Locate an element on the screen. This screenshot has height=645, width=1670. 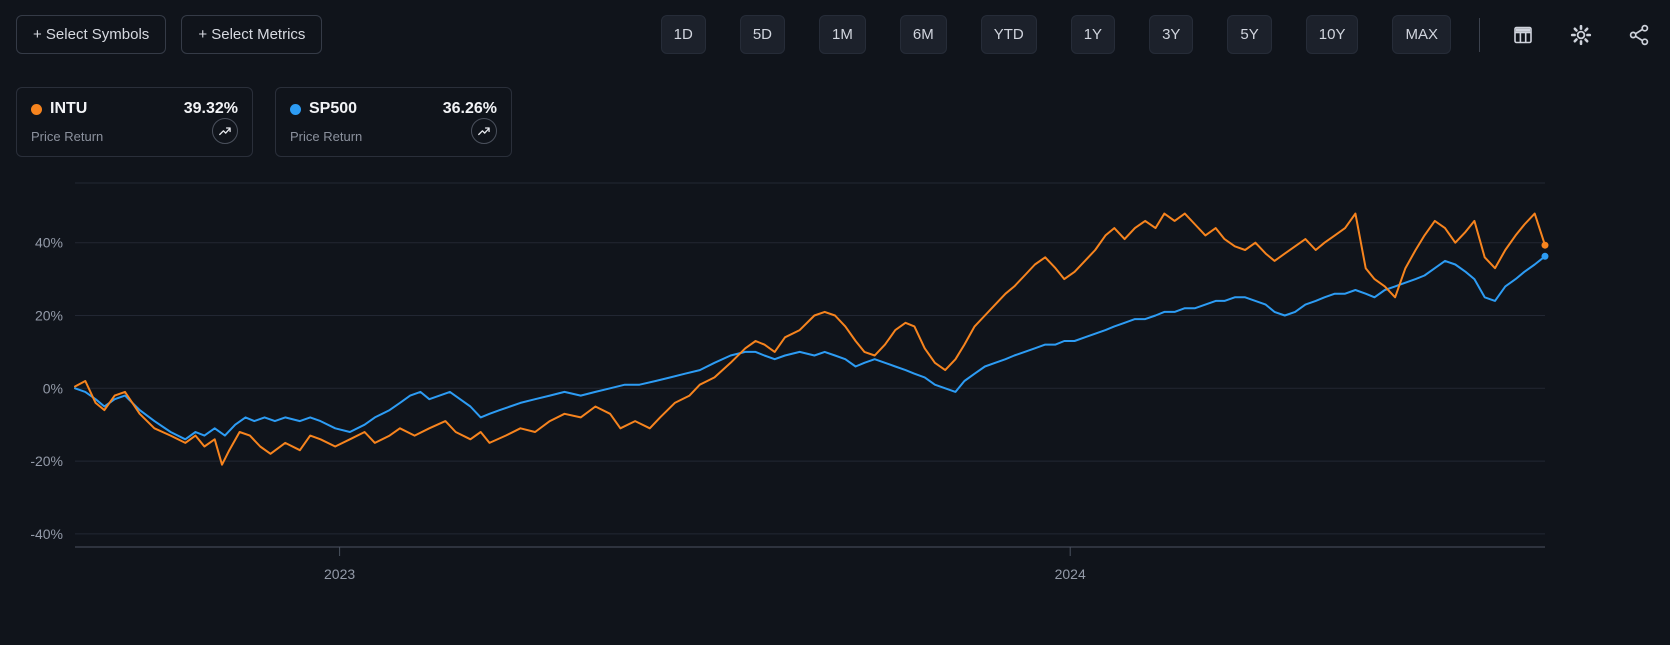
range-button-3y: 3Y is located at coordinates (1171, 34).